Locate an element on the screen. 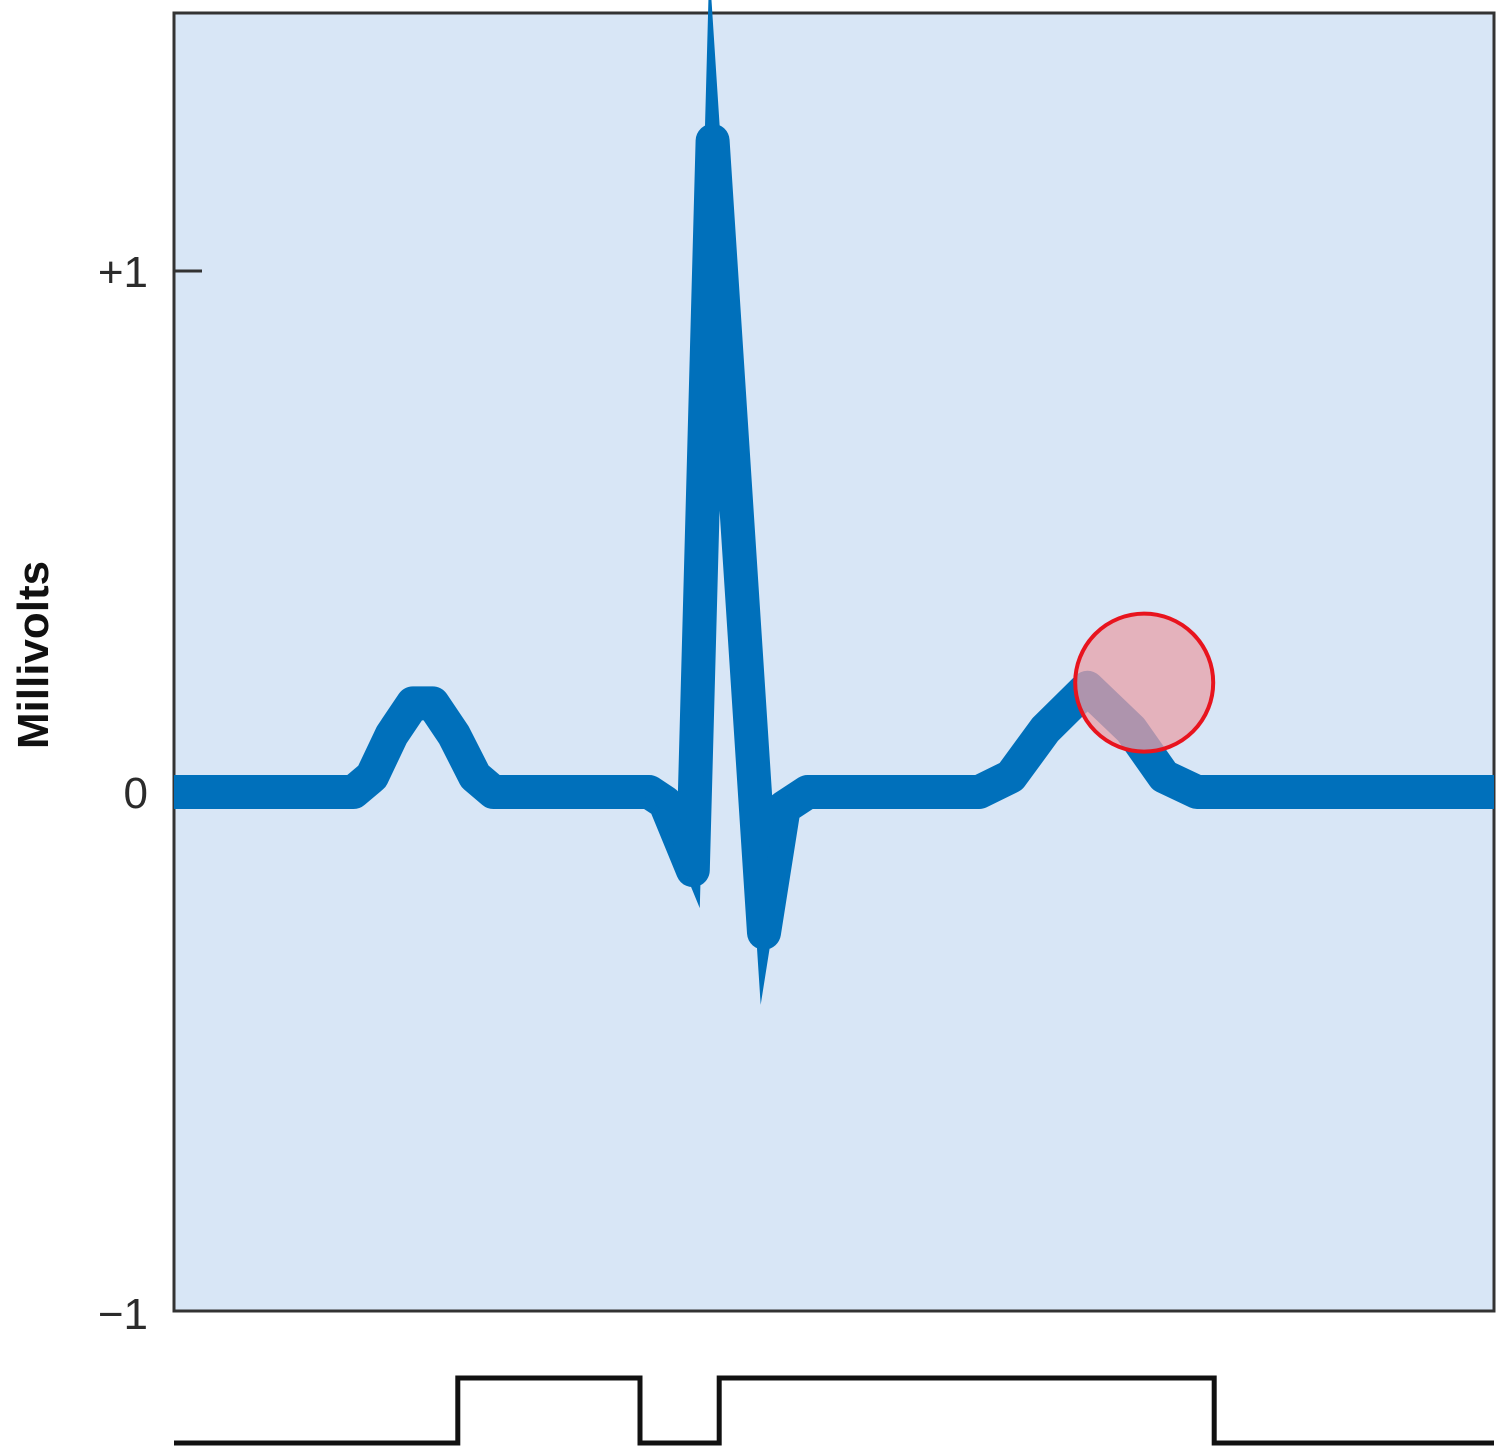 This screenshot has width=1506, height=1455. y-axis-title: Millivolts is located at coordinates (33, 655).